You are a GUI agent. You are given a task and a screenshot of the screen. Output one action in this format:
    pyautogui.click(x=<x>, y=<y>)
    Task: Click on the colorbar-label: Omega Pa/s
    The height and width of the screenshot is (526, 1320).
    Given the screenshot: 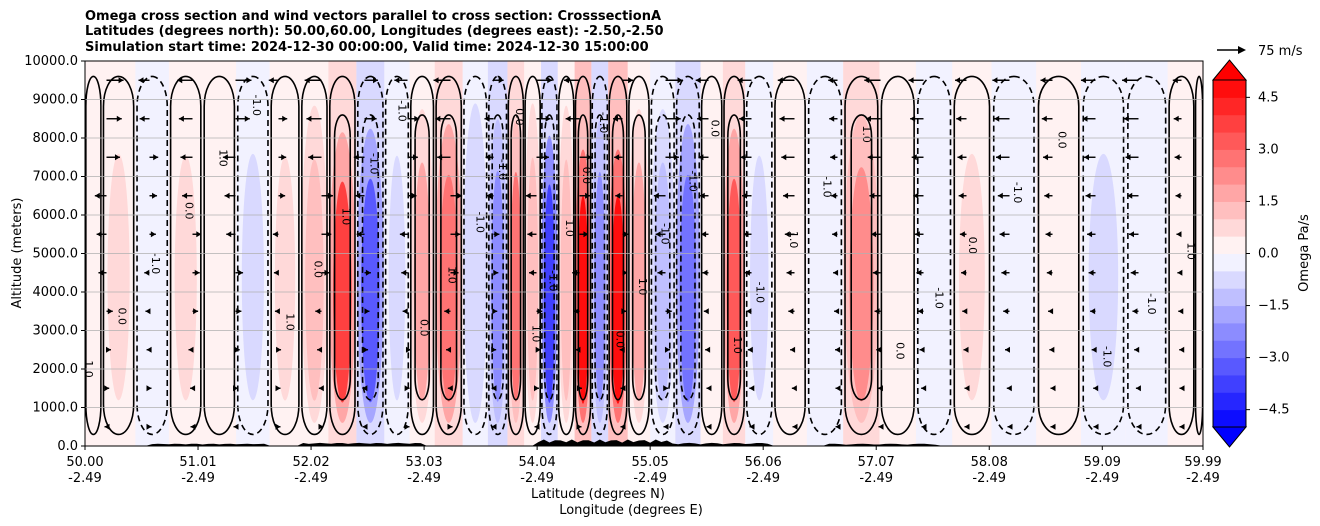 What is the action you would take?
    pyautogui.click(x=1304, y=253)
    